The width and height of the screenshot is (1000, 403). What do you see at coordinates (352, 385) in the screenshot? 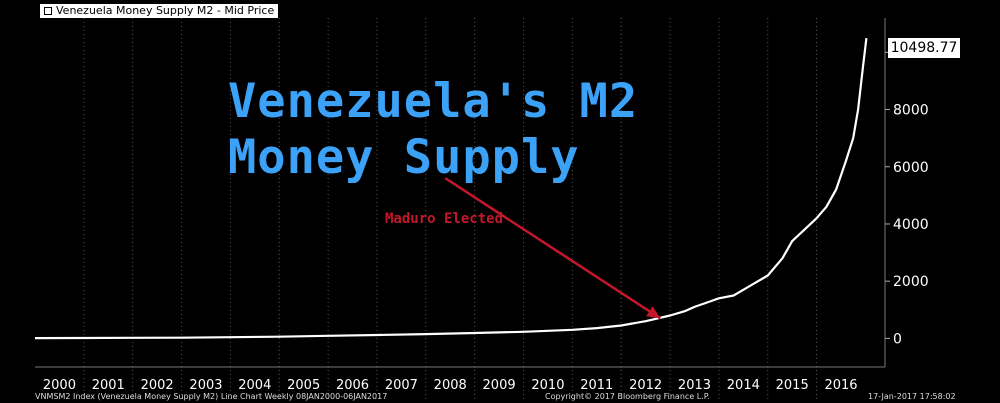
I see `x-tick-label-2006: 2006` at bounding box center [352, 385].